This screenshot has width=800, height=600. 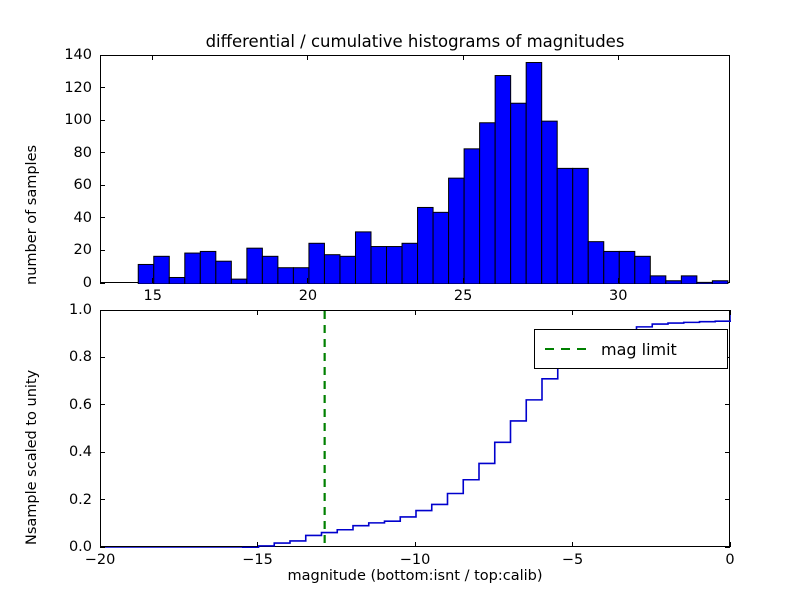 What do you see at coordinates (78, 87) in the screenshot?
I see `y-tick-label: 120` at bounding box center [78, 87].